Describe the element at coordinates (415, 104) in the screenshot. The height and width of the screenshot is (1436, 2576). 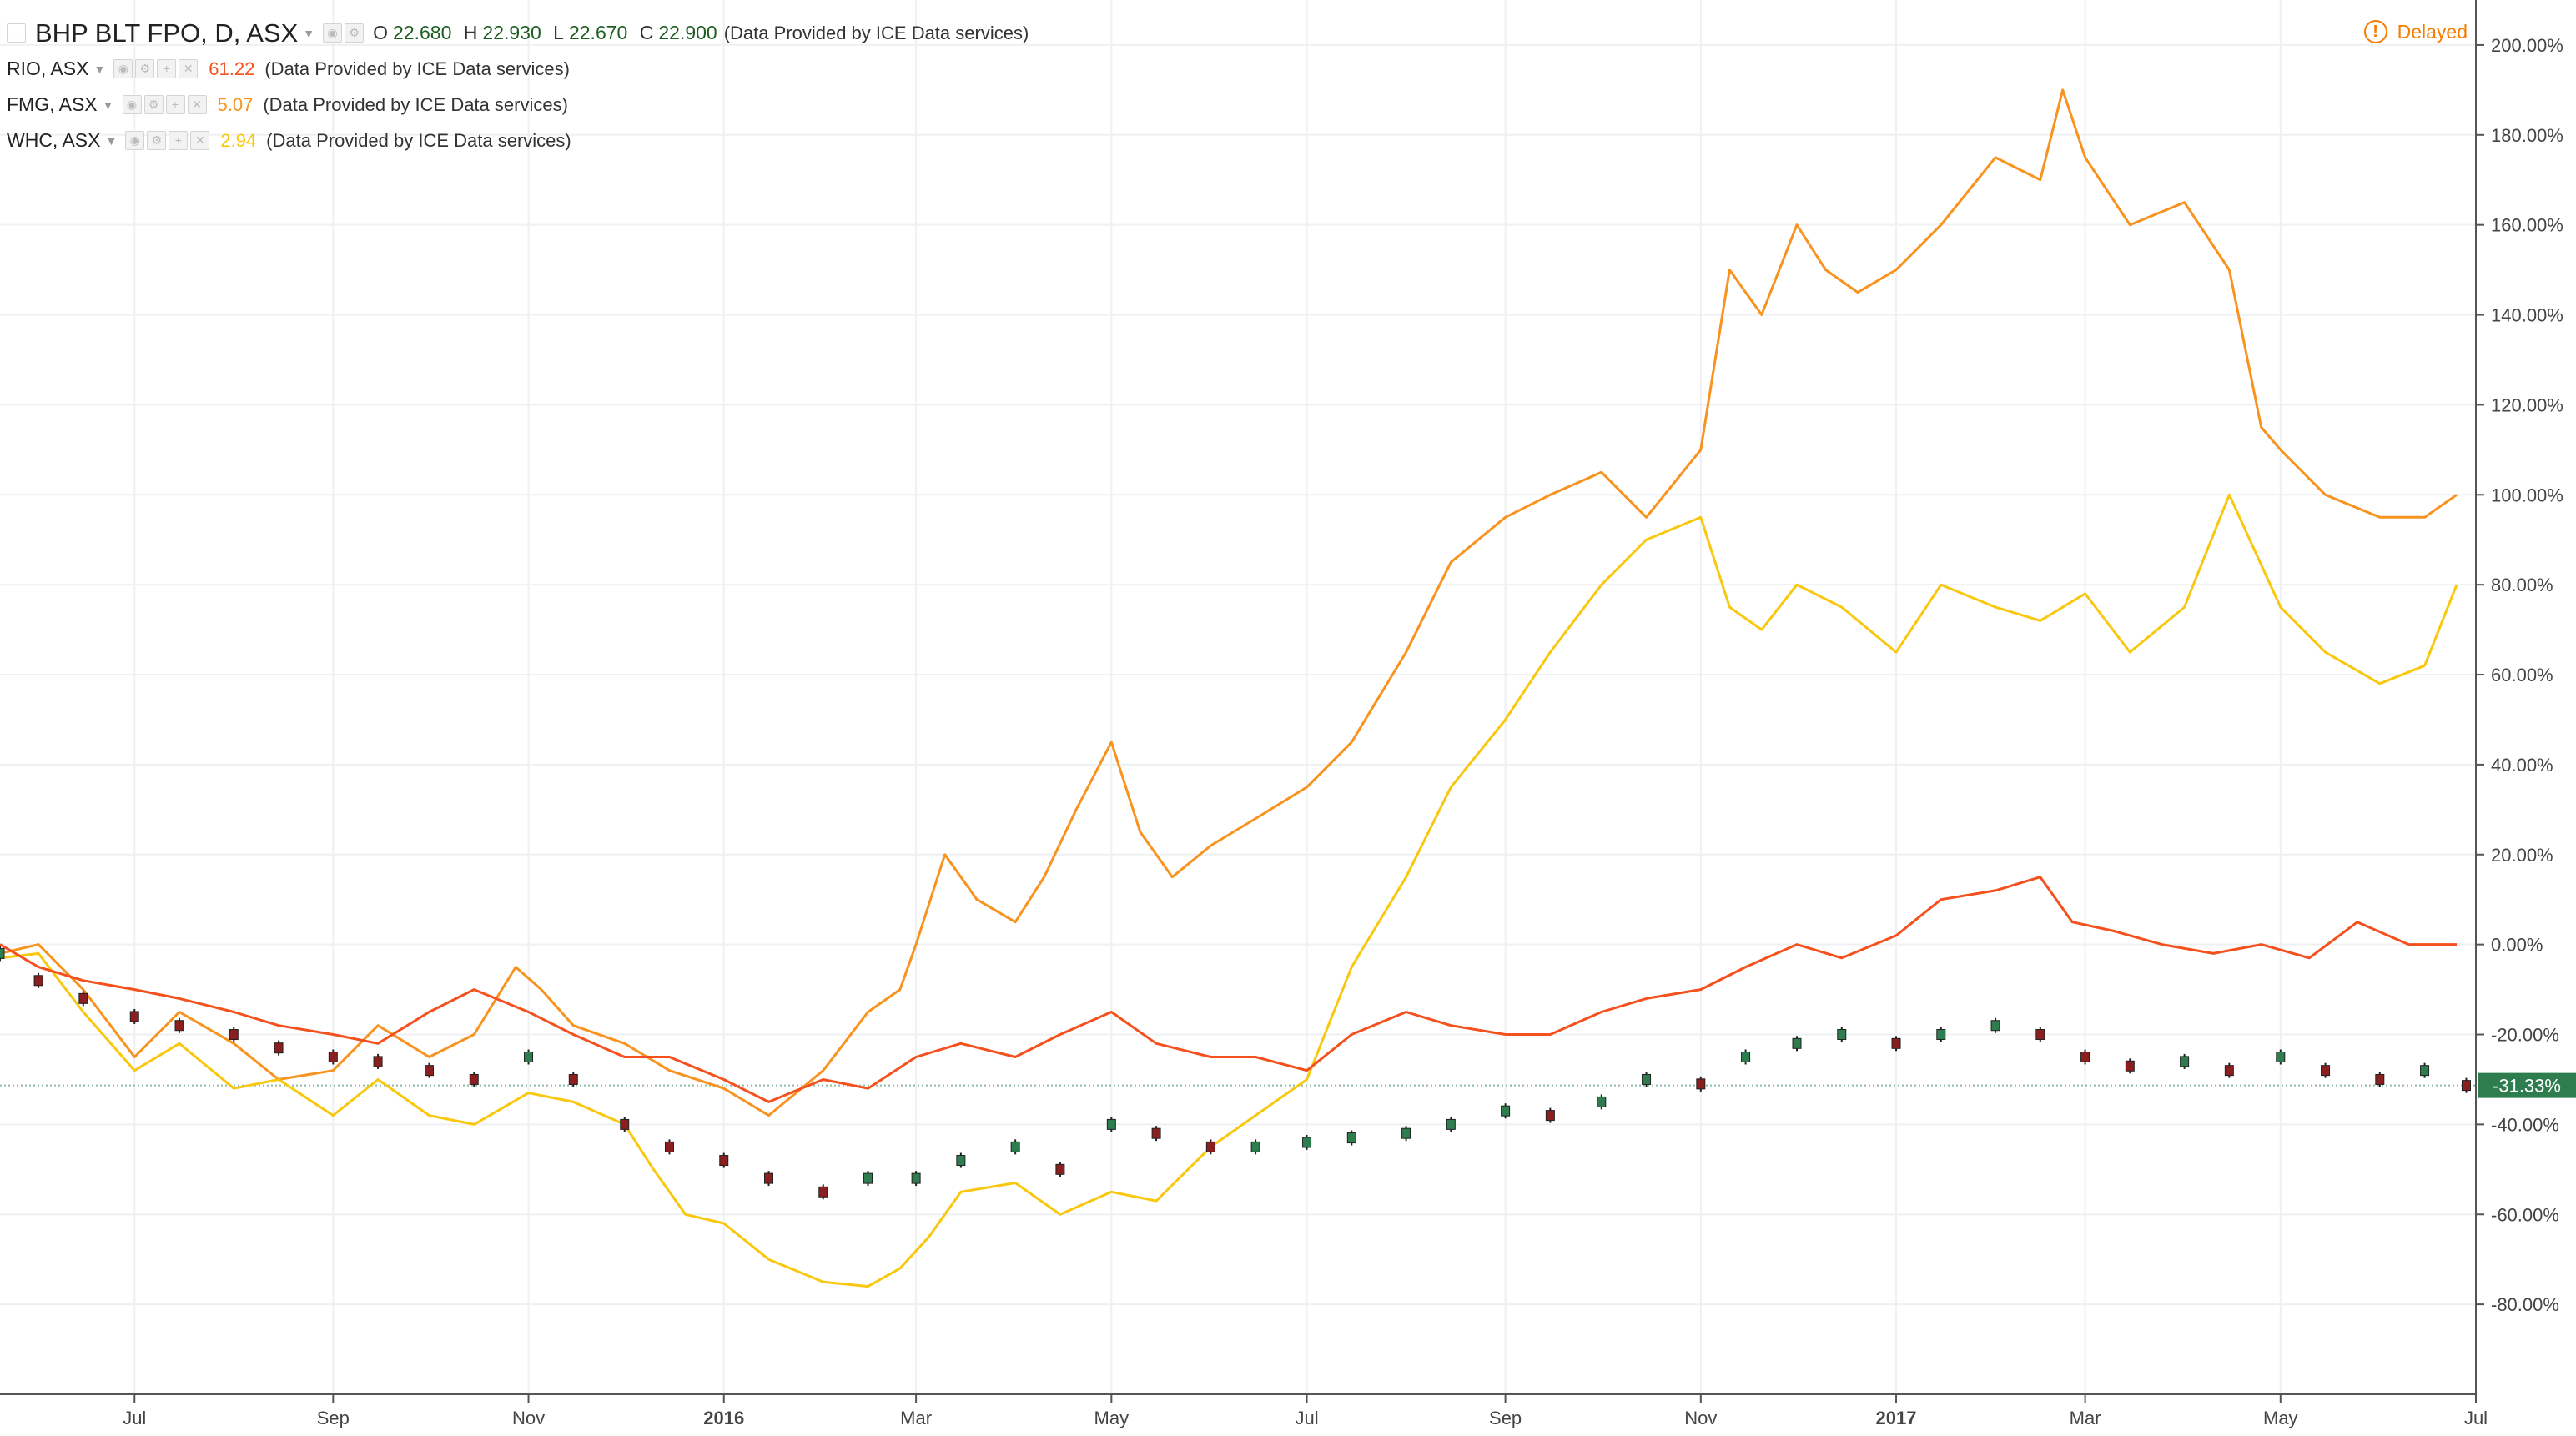
I see `fmg-source: (Data Provided by ICE Data services)` at that location.